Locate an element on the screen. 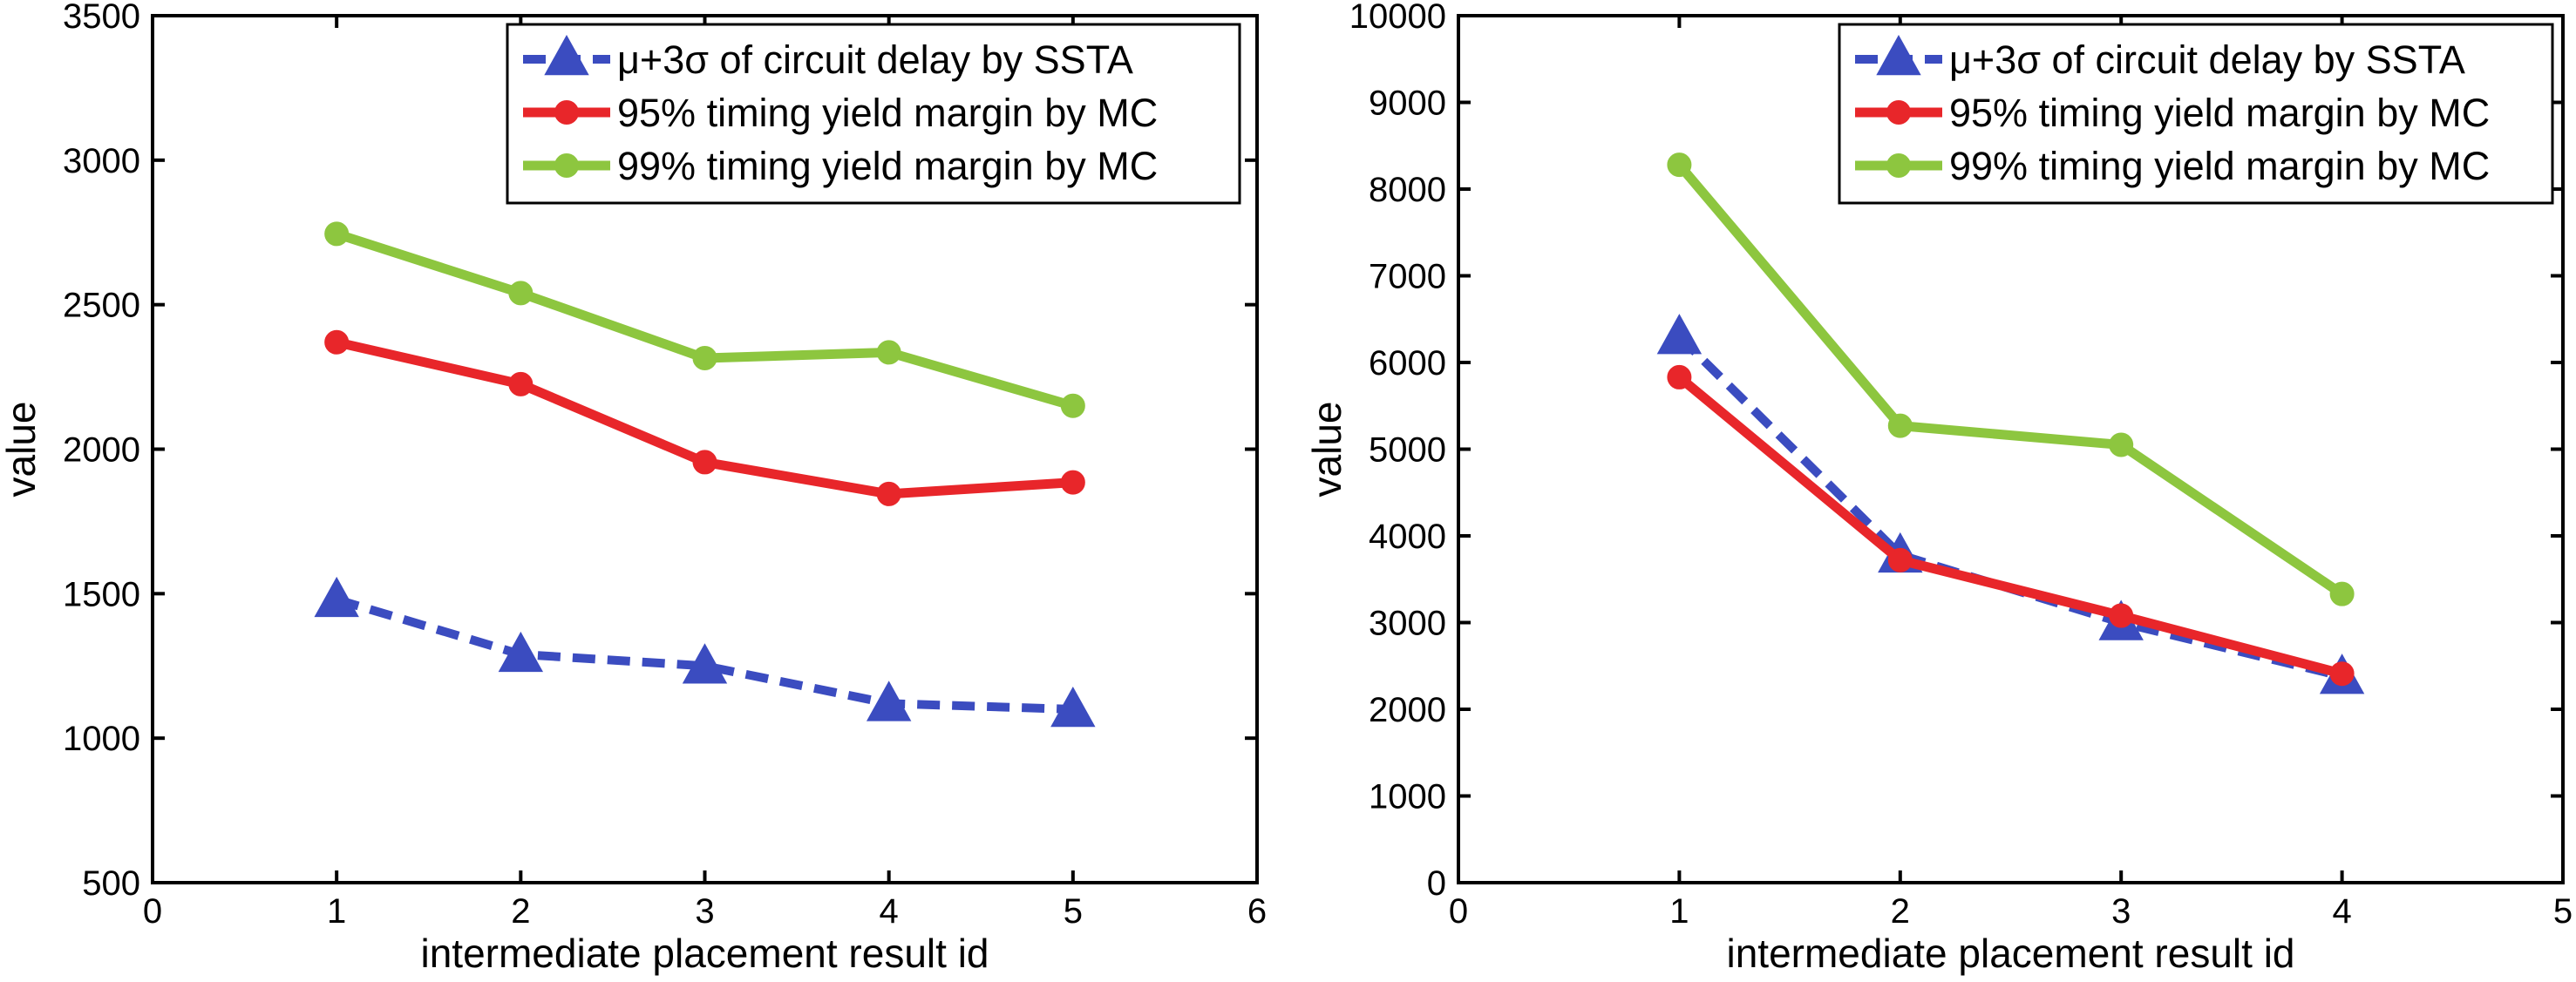 This screenshot has width=2576, height=982. y-tick-label: 2500 is located at coordinates (101, 306).